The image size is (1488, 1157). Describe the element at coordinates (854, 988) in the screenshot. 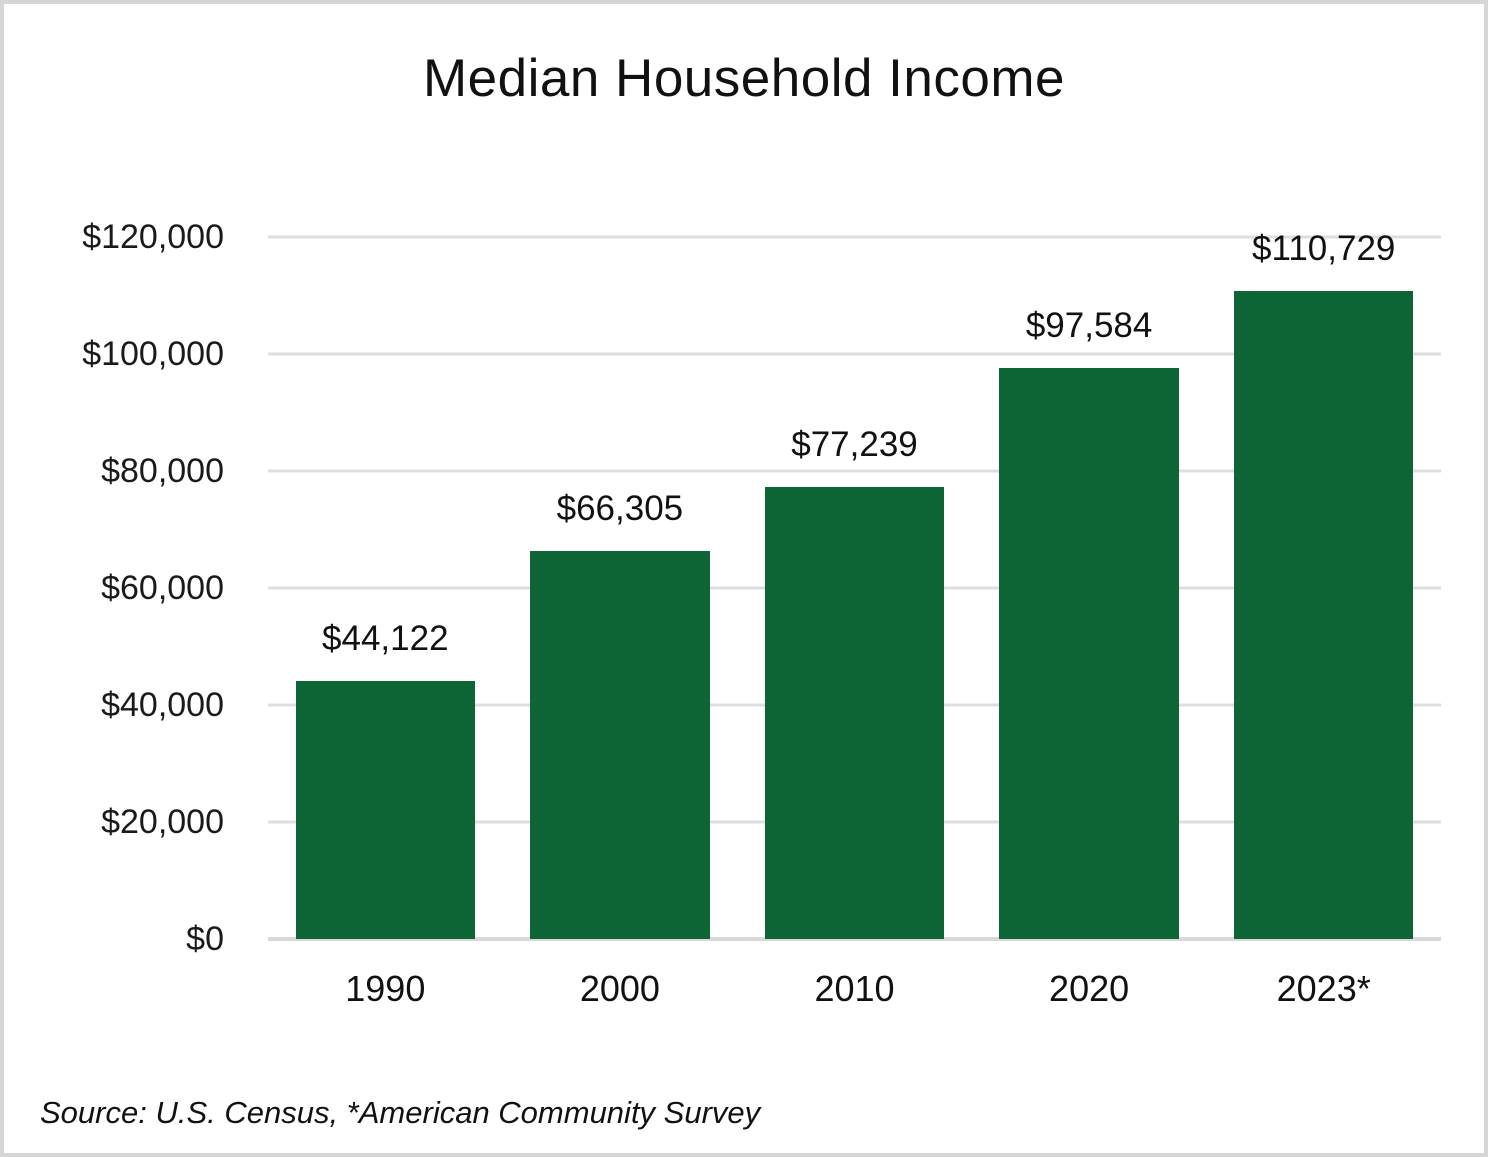

I see `x-axis-tick-label: 2010` at that location.